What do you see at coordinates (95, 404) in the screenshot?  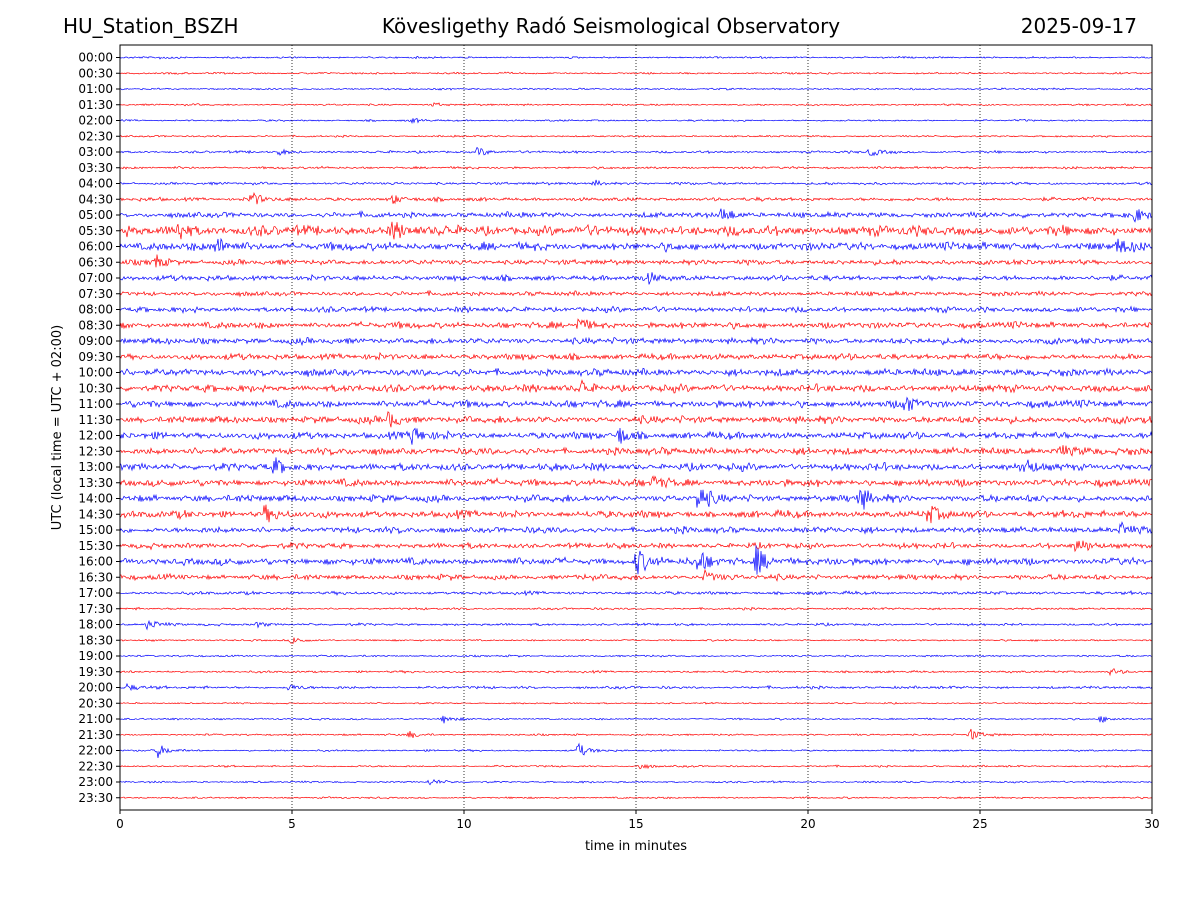 I see `y-tick-label: 11:00` at bounding box center [95, 404].